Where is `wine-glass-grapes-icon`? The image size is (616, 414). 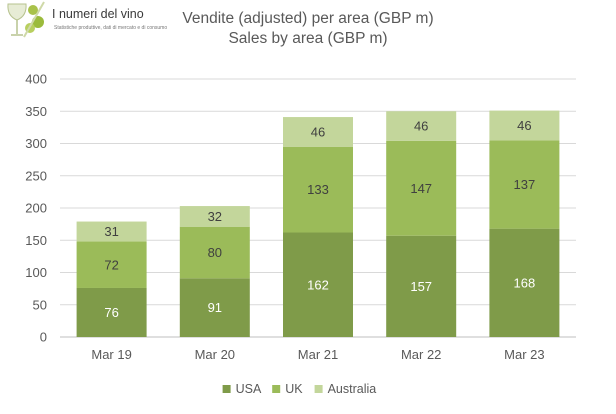 wine-glass-grapes-icon is located at coordinates (26, 19).